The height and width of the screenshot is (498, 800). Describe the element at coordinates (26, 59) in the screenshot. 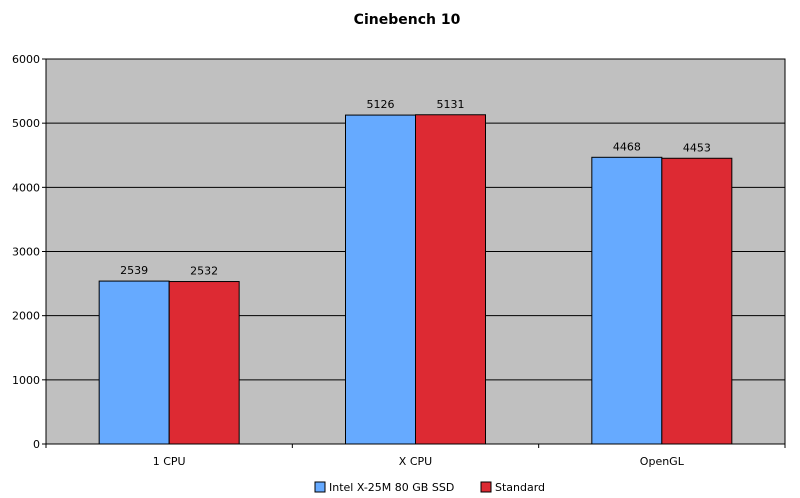

I see `y-tick-label: 6000` at that location.